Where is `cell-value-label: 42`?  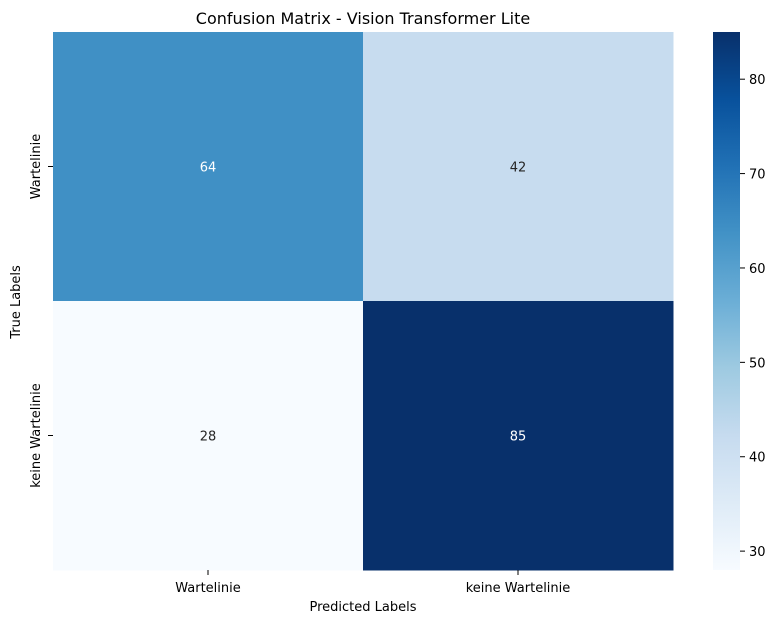 cell-value-label: 42 is located at coordinates (518, 168).